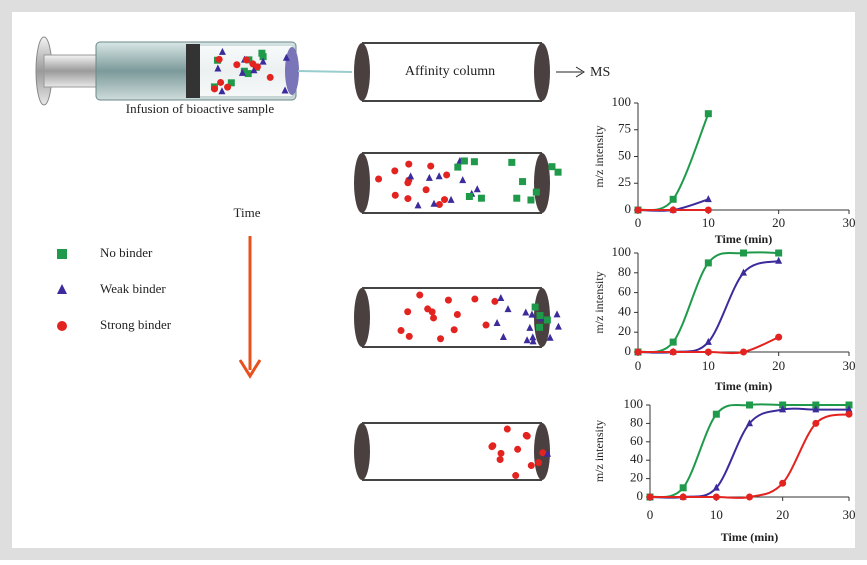  Describe the element at coordinates (62, 289) in the screenshot. I see `legend-marker` at that location.